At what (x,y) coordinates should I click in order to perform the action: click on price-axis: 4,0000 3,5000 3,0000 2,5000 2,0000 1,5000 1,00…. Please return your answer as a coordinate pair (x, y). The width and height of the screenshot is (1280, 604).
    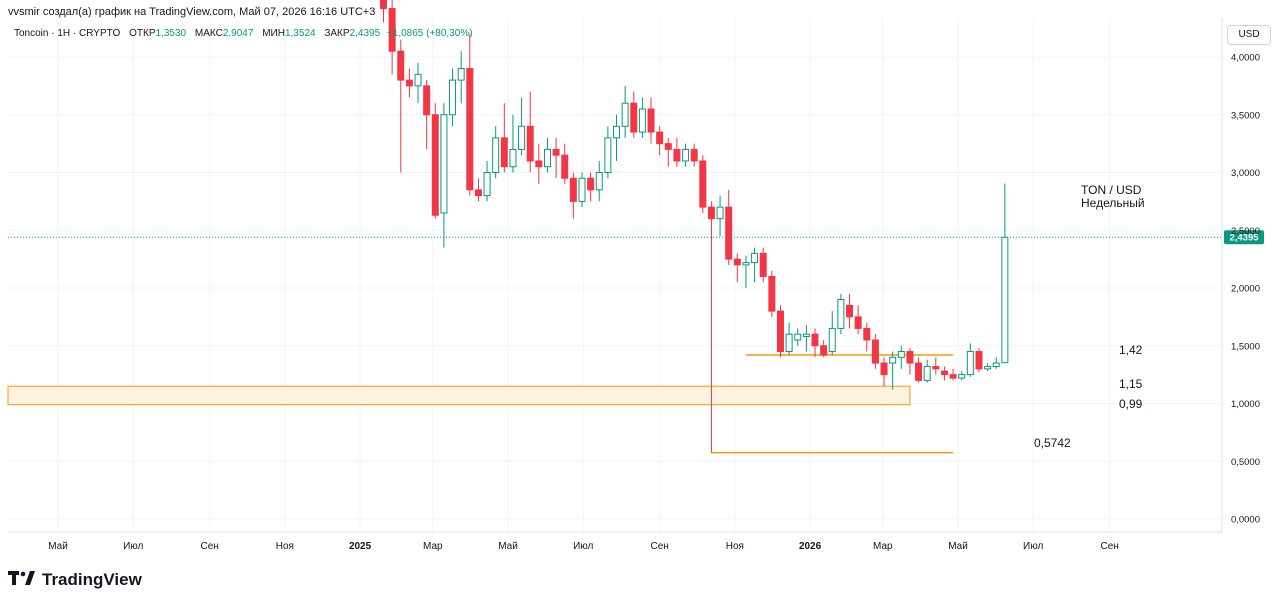
    Looking at the image, I should click on (1240, 275).